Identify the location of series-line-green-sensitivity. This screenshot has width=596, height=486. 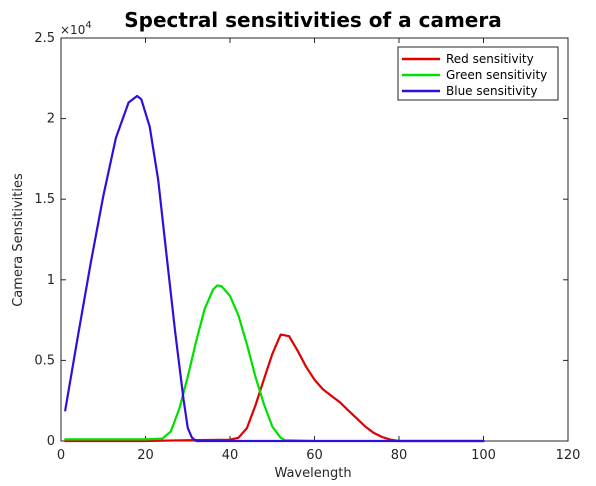
(190, 363).